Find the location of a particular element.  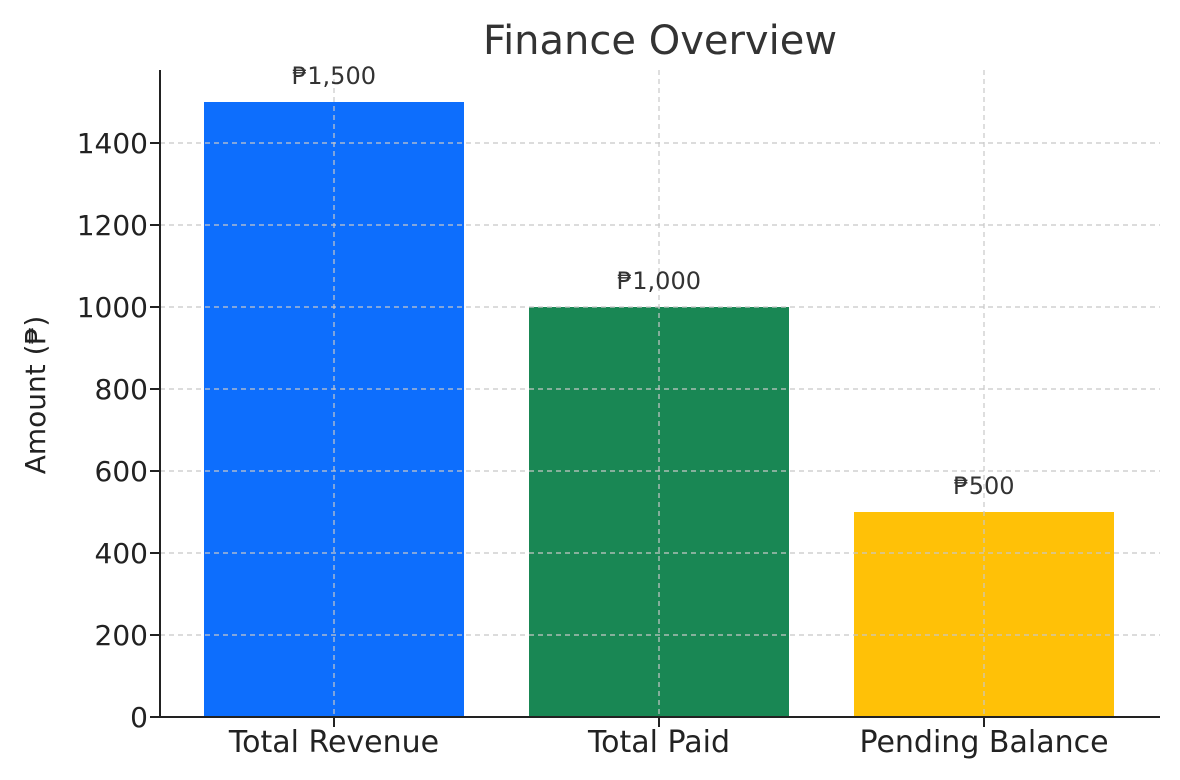

x-category-label: Total Revenue is located at coordinates (333, 742).